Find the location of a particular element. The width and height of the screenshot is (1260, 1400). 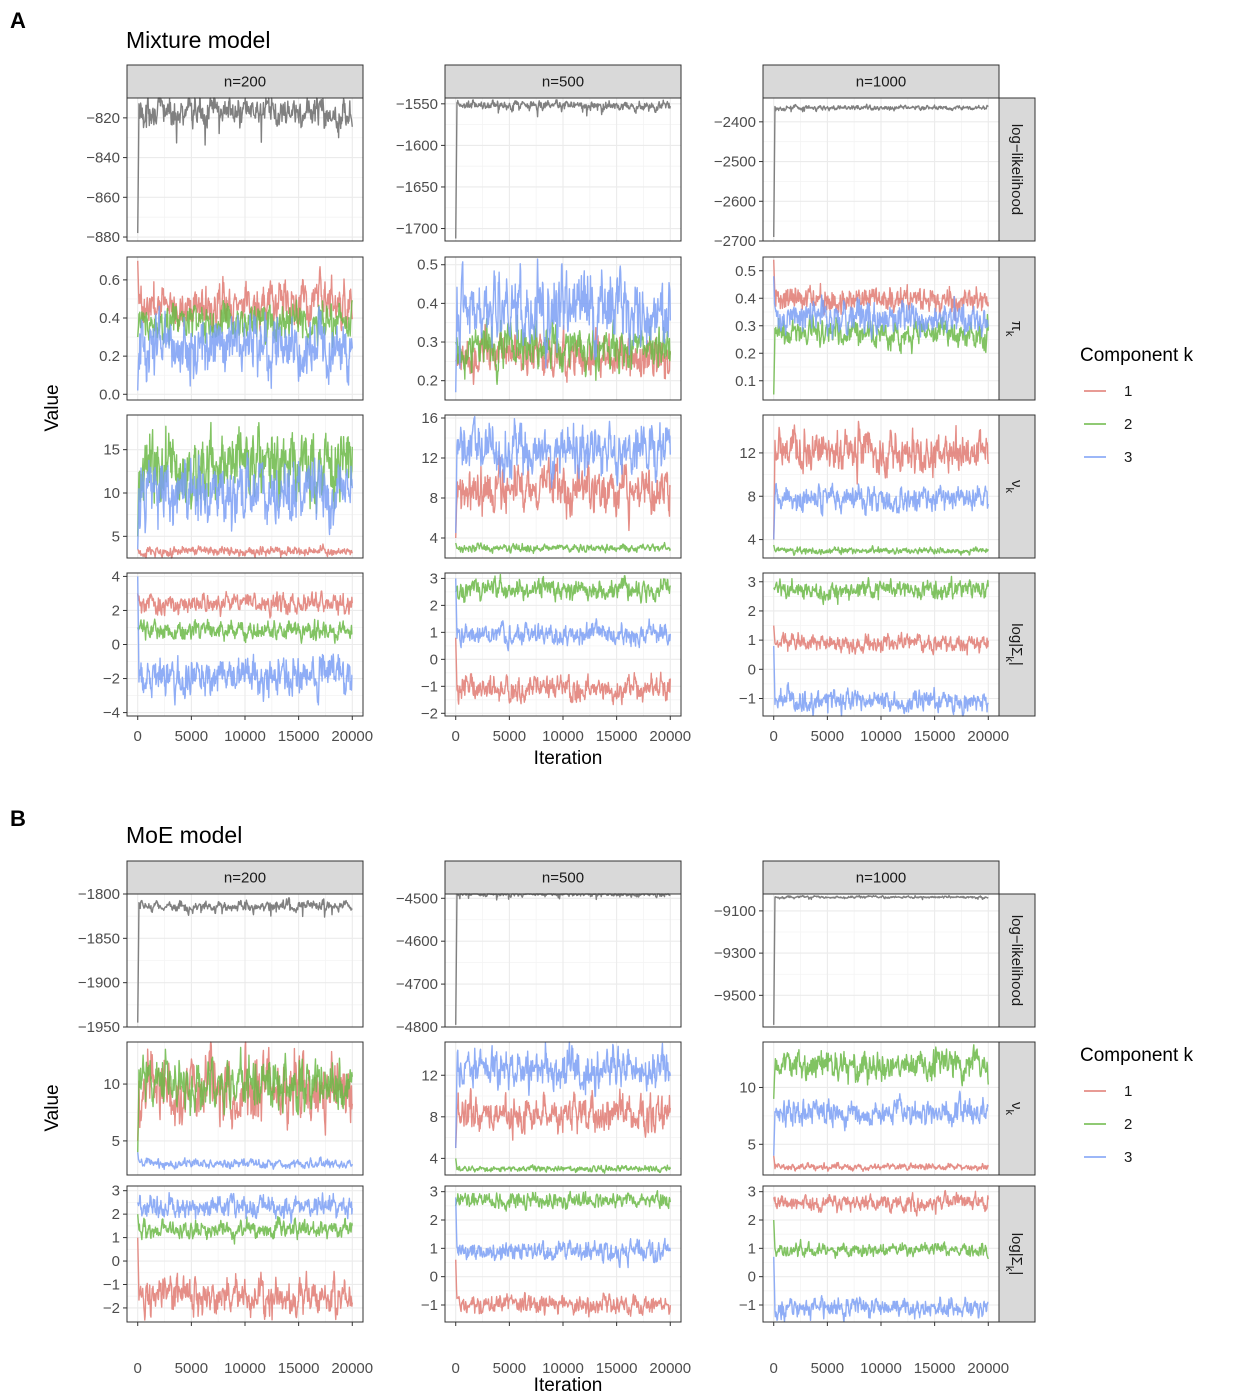

facet-panel: 4 8 12 is located at coordinates (551, 1108).